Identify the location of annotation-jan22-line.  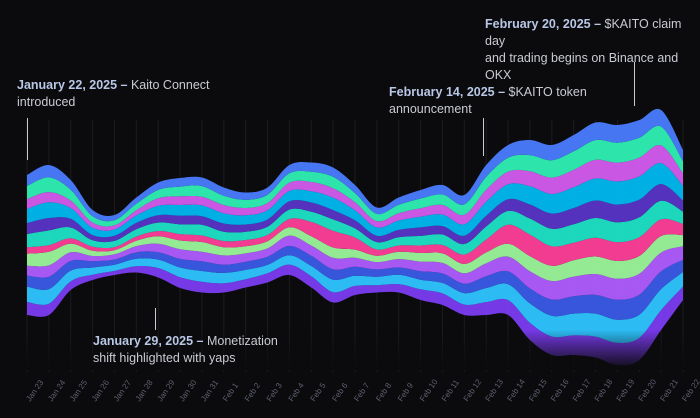
(27, 139).